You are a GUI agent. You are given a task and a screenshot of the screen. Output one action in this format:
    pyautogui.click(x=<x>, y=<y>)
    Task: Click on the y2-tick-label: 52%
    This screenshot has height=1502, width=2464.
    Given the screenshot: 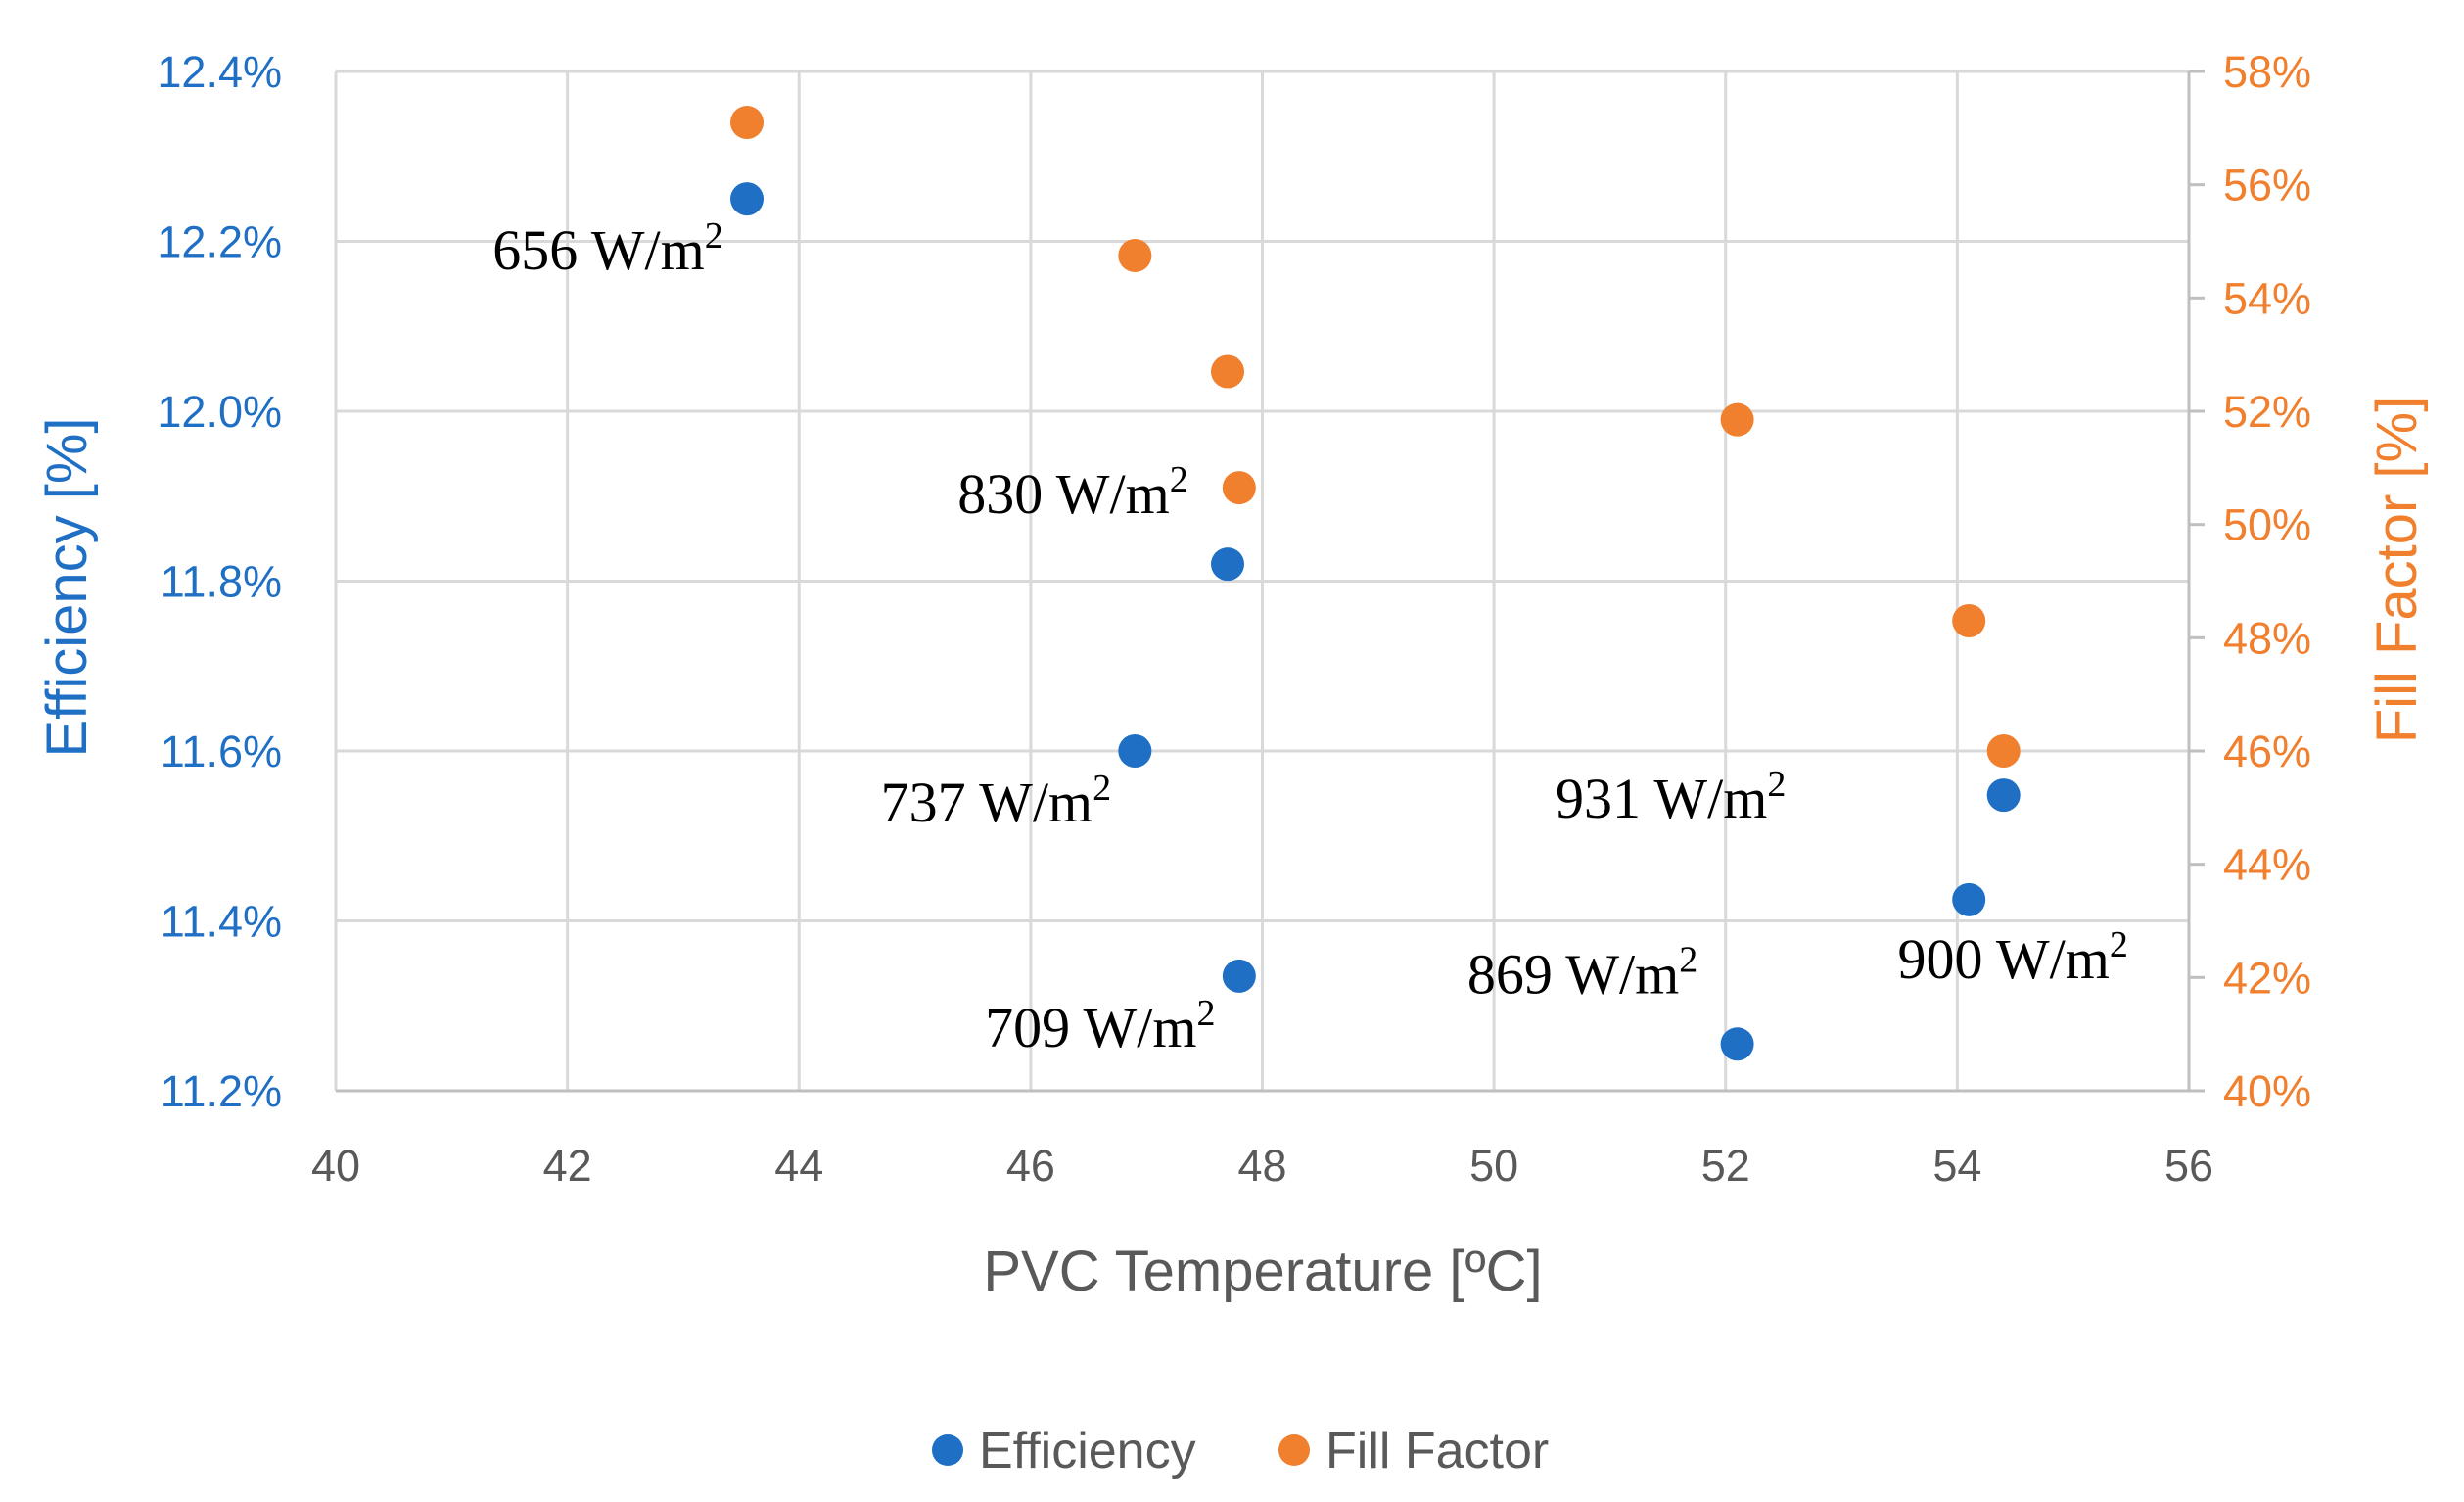 What is the action you would take?
    pyautogui.click(x=2267, y=412)
    